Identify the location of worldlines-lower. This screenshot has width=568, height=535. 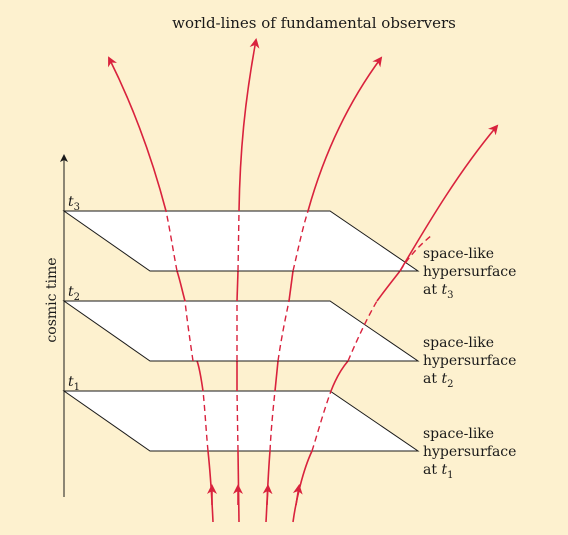
(260, 486).